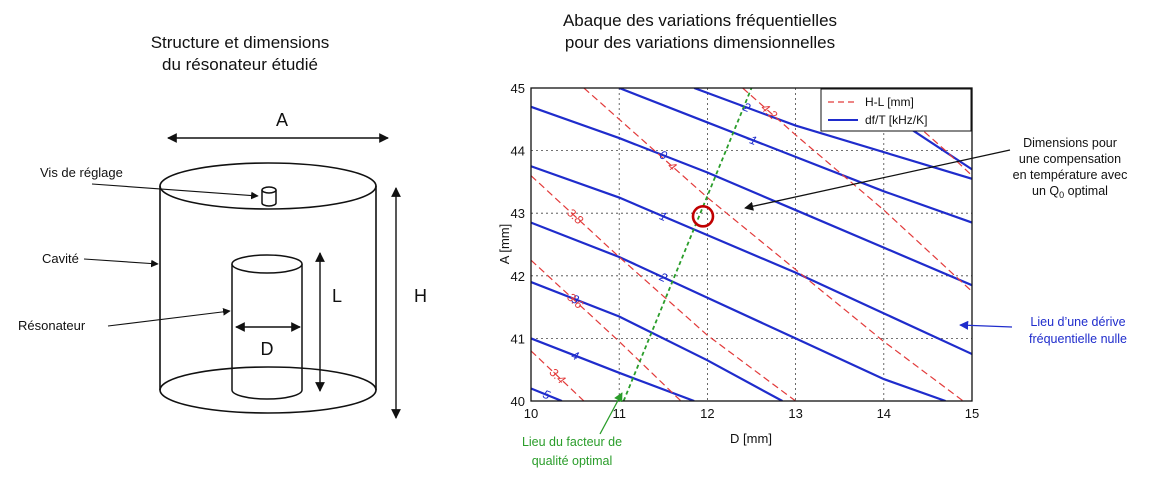 This screenshot has width=1165, height=477. I want to click on annotation-q-optimal-line2: qualité optimal, so click(572, 461).